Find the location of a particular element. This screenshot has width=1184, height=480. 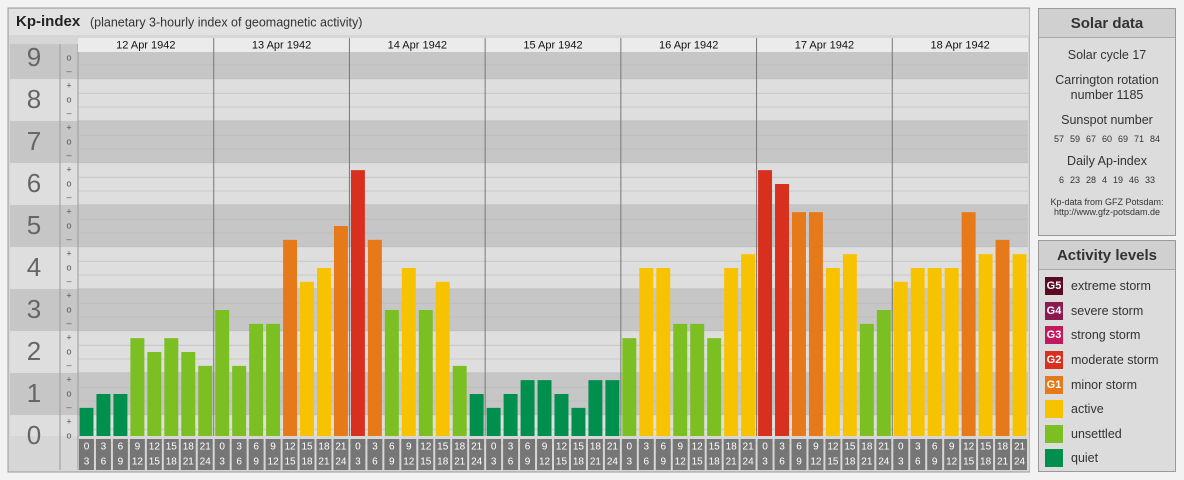

number: 60 is located at coordinates (1106, 139).